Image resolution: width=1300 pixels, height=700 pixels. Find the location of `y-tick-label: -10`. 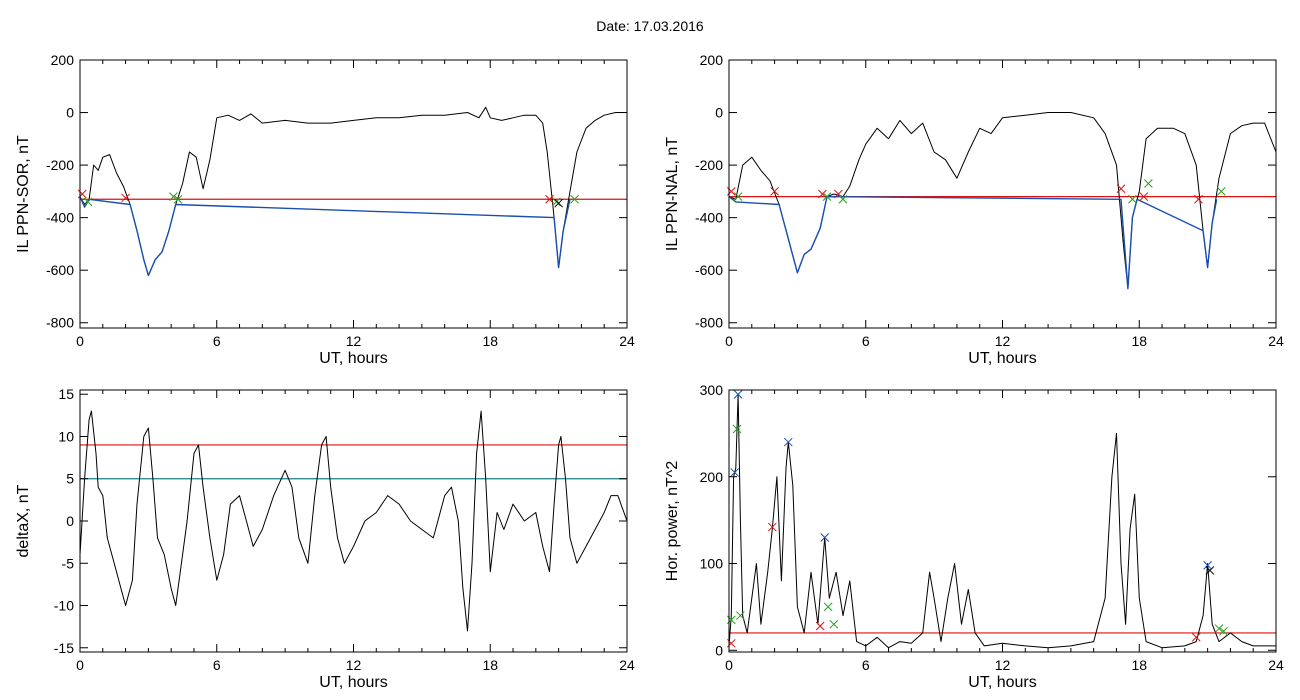

y-tick-label: -10 is located at coordinates (64, 606).